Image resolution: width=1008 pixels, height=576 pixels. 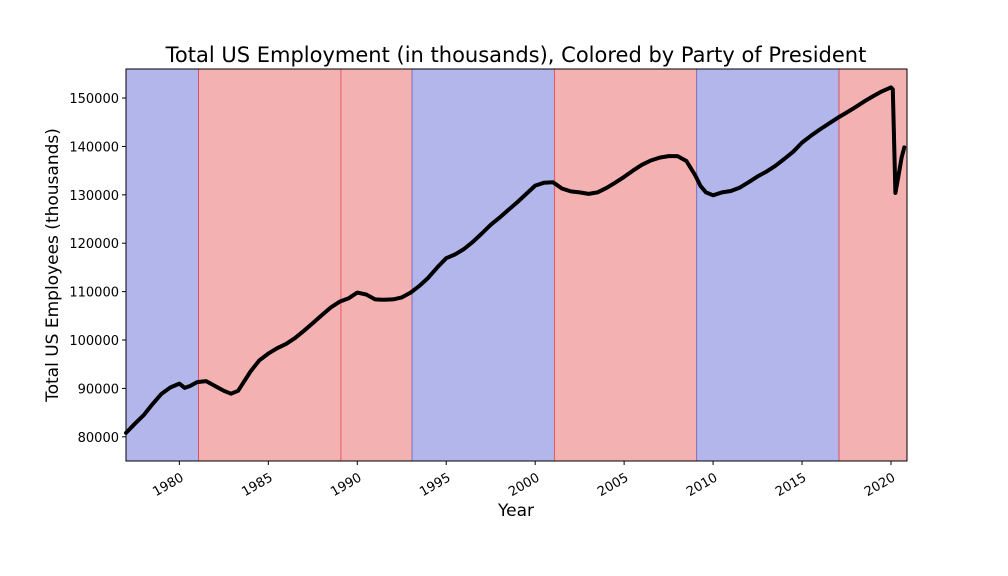 What do you see at coordinates (94, 293) in the screenshot?
I see `y-tick-label: 110000` at bounding box center [94, 293].